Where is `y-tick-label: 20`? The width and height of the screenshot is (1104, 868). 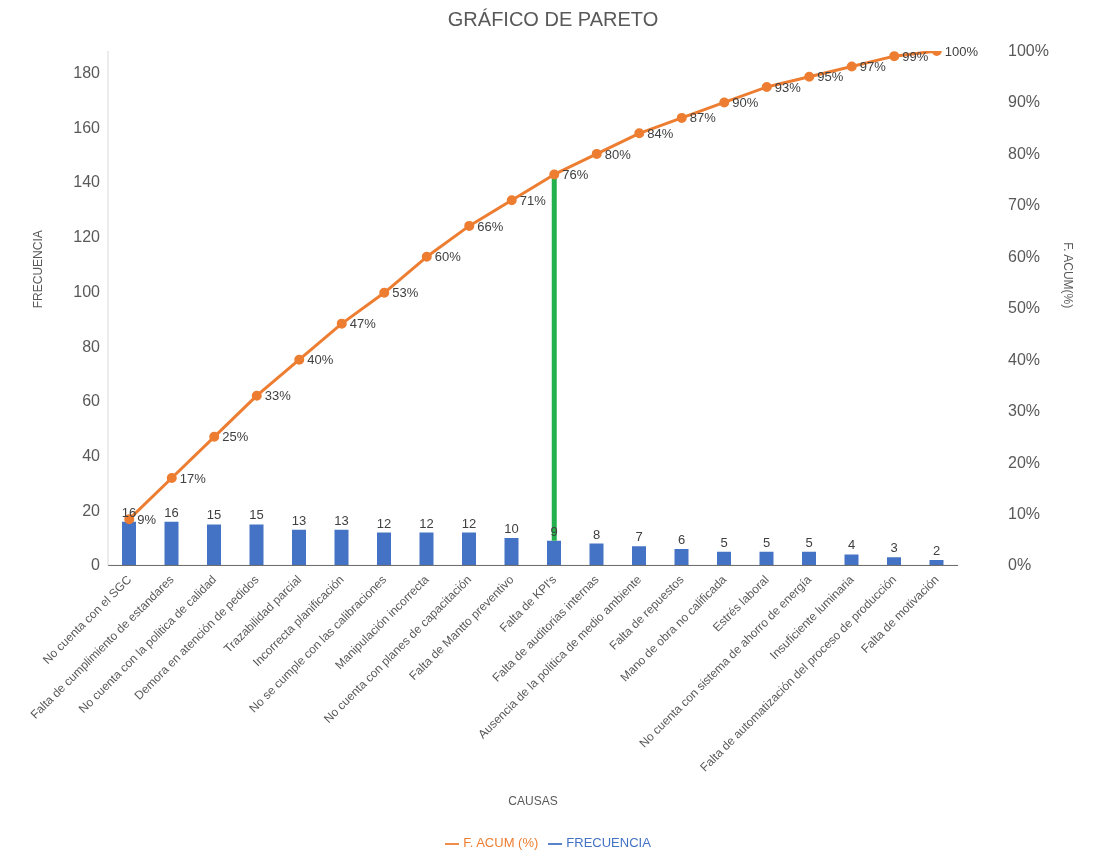 y-tick-label: 20 is located at coordinates (91, 510).